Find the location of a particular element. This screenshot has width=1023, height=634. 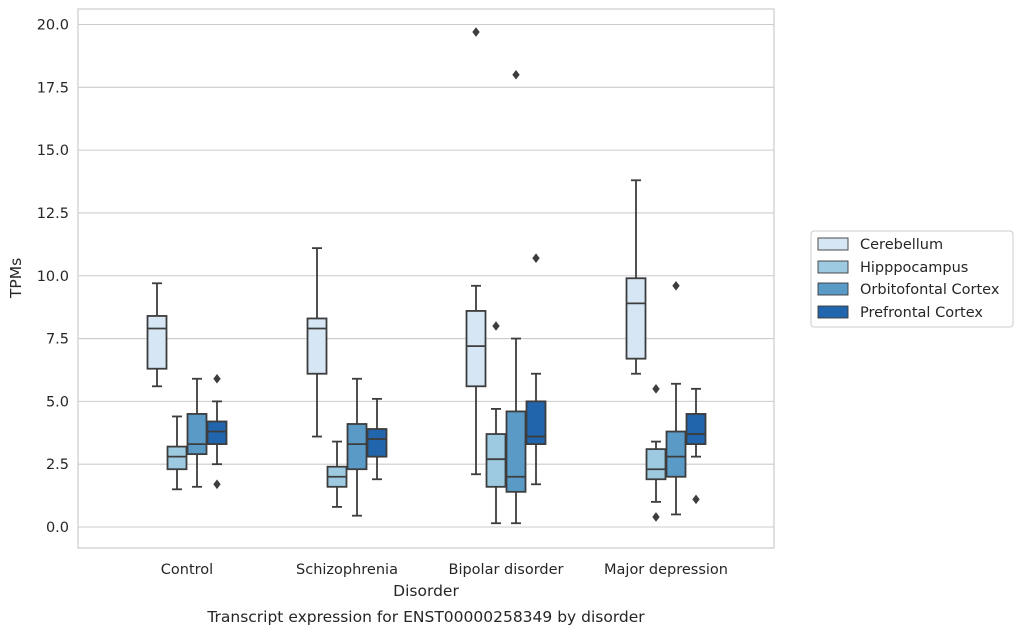

y-axis-ticks: 0.0 2.5 5.0 7.5 10.0 12.5 15.0 17.5 20.0 is located at coordinates (53, 277).